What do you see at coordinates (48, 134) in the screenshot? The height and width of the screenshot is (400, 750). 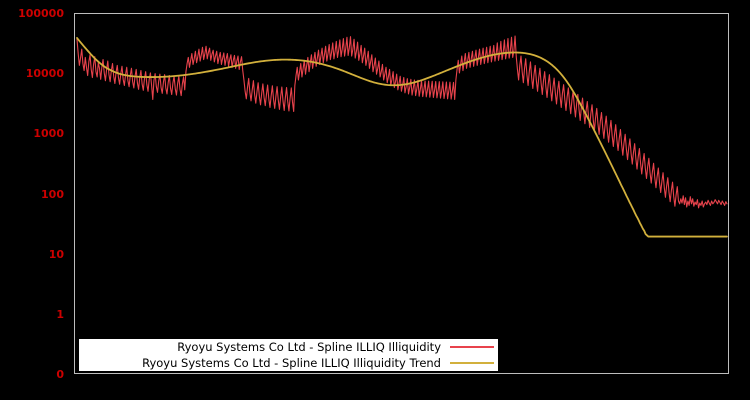 I see `y-tick-label: 1000` at bounding box center [48, 134].